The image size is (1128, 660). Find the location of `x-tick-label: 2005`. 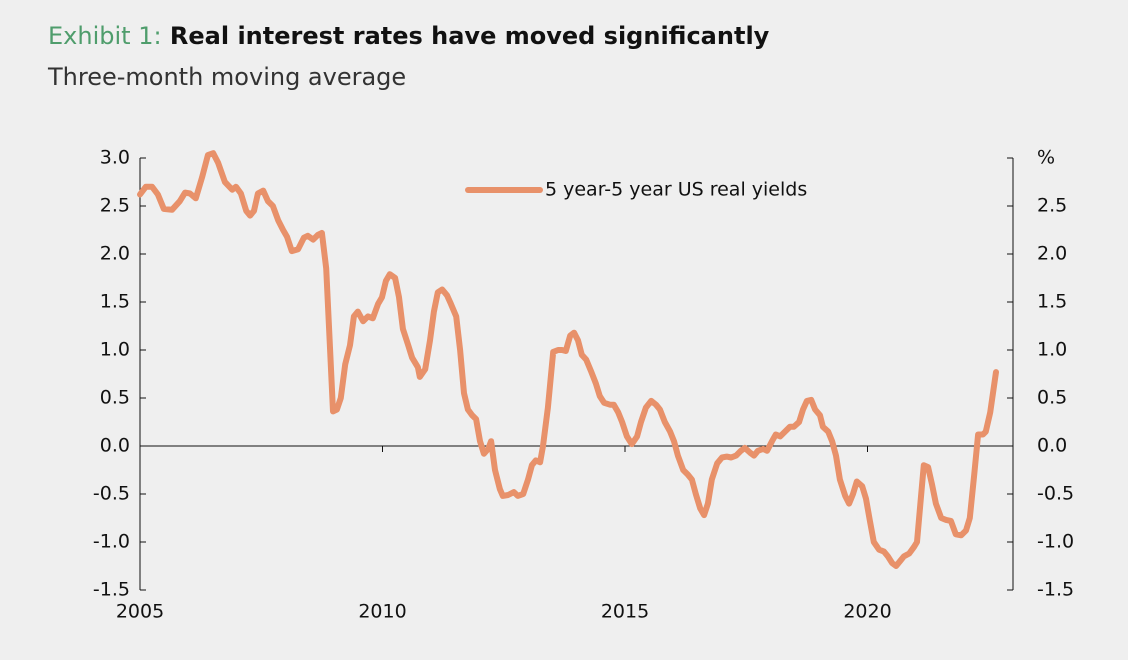

x-tick-label: 2005 is located at coordinates (140, 612).